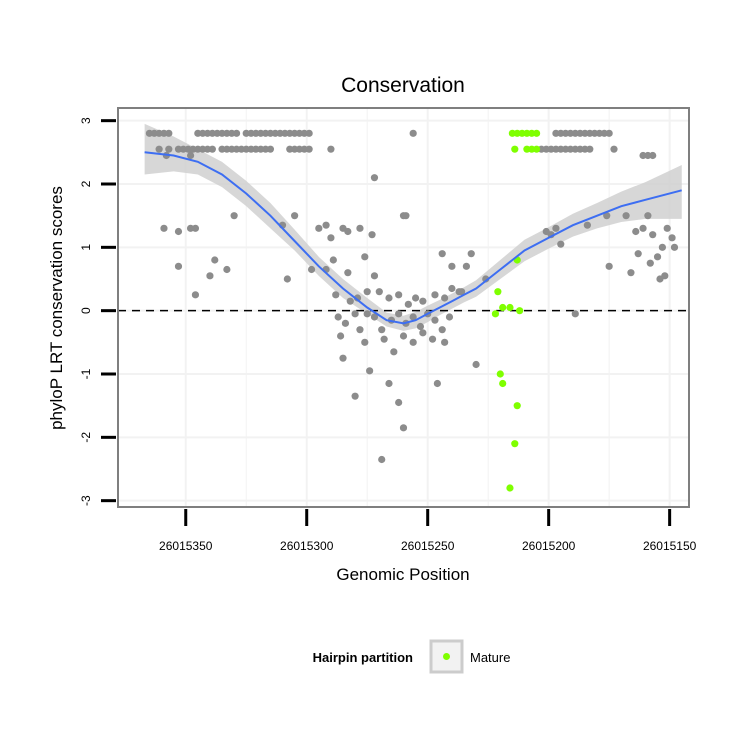 The width and height of the screenshot is (750, 750). I want to click on y-tick-label: 1, so click(86, 247).